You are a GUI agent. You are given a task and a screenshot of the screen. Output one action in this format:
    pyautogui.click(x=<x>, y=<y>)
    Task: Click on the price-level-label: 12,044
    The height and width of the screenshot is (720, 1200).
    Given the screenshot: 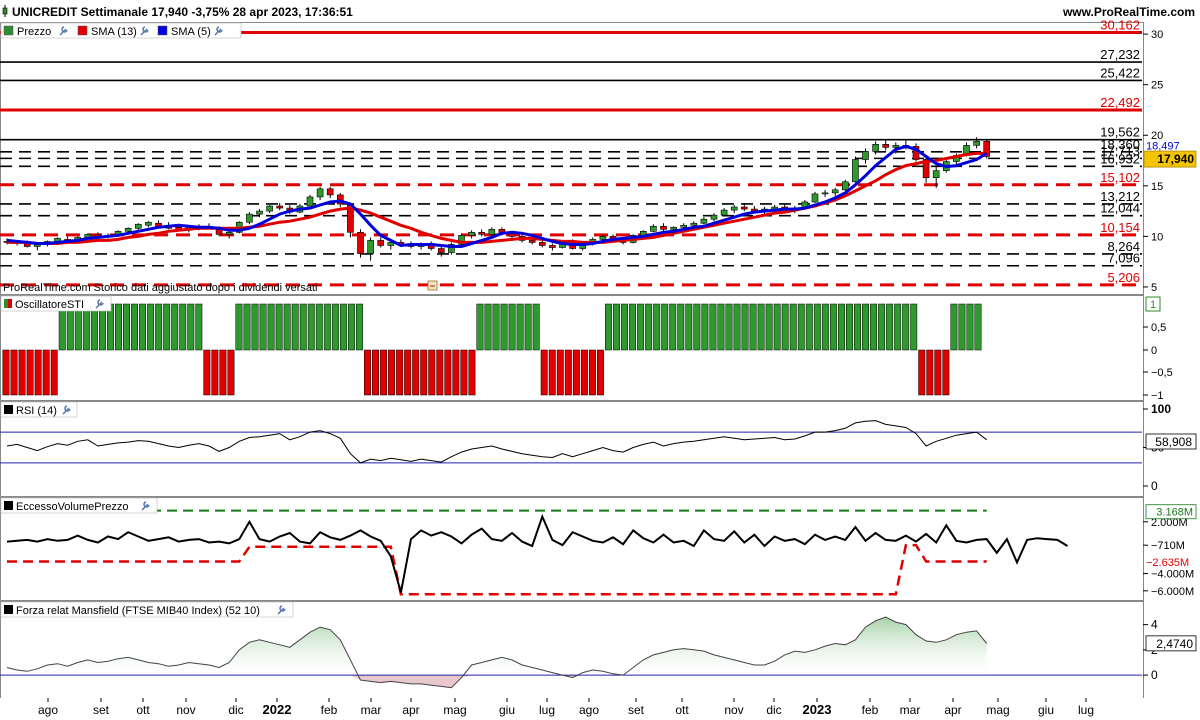 What is the action you would take?
    pyautogui.click(x=1120, y=208)
    